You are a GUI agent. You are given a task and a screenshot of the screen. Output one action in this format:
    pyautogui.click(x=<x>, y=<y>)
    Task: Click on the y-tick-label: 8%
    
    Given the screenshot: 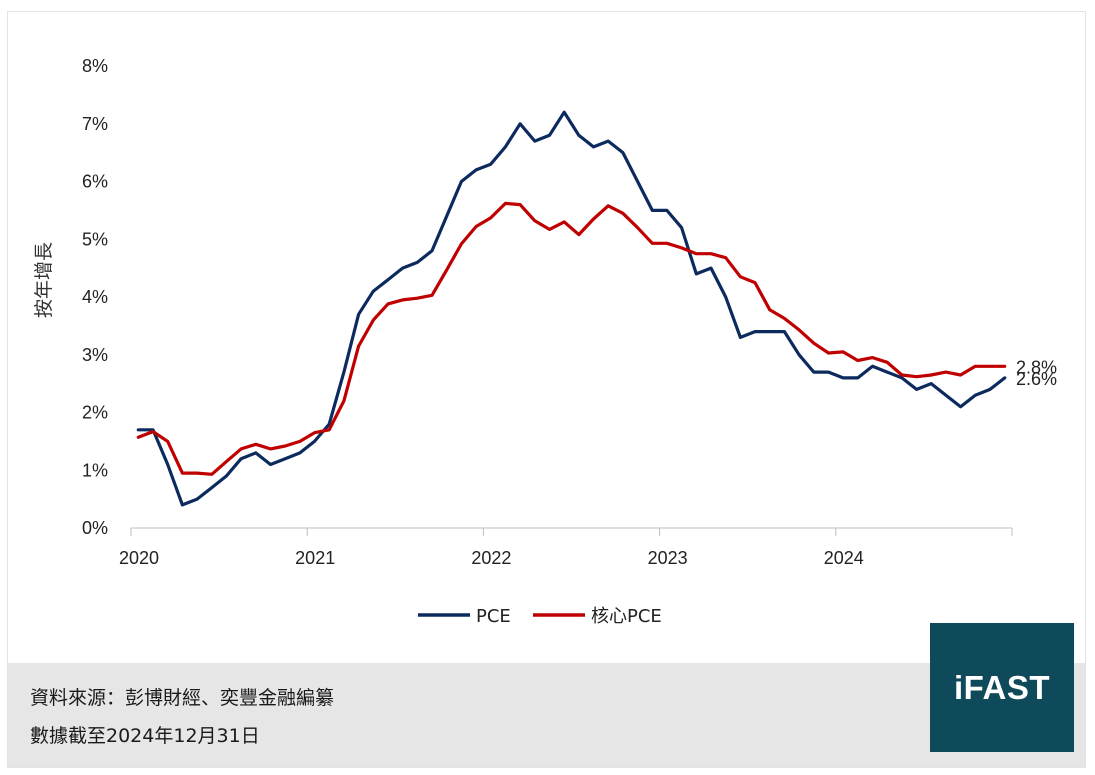 What is the action you would take?
    pyautogui.click(x=95, y=66)
    